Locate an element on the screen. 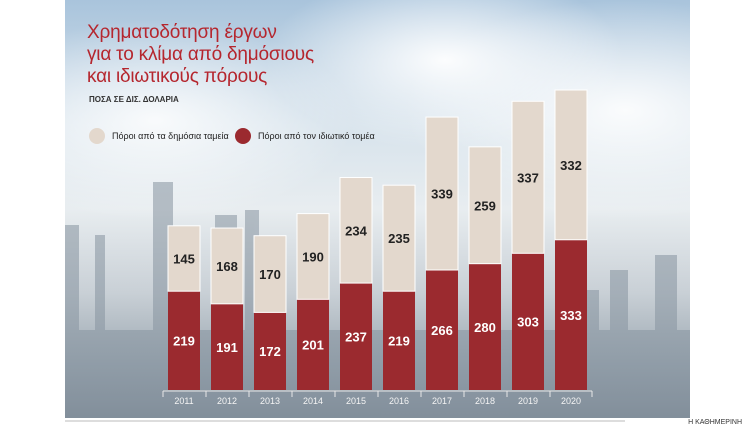 This screenshot has height=430, width=750. data-label: 337 is located at coordinates (528, 177).